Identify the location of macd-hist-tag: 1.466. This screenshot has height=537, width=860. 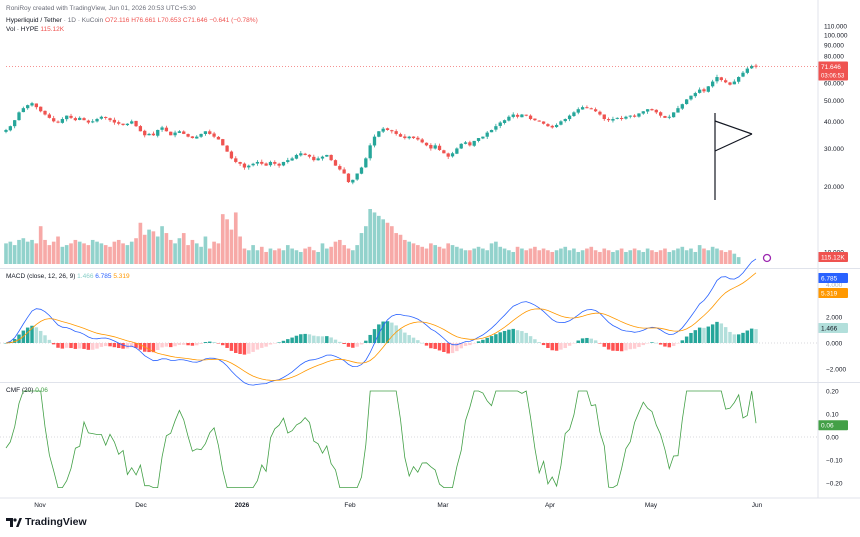
(829, 329).